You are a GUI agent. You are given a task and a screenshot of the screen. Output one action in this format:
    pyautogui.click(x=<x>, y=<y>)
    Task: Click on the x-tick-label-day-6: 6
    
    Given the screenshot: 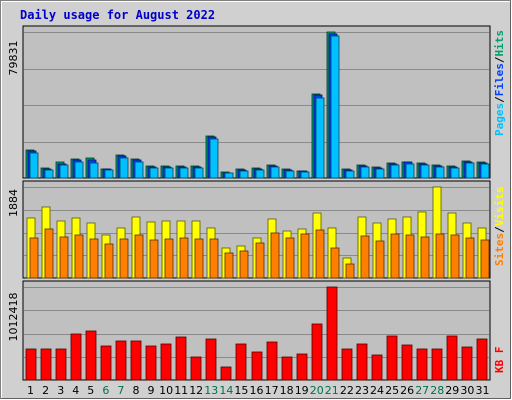 What is the action you would take?
    pyautogui.click(x=105, y=390)
    